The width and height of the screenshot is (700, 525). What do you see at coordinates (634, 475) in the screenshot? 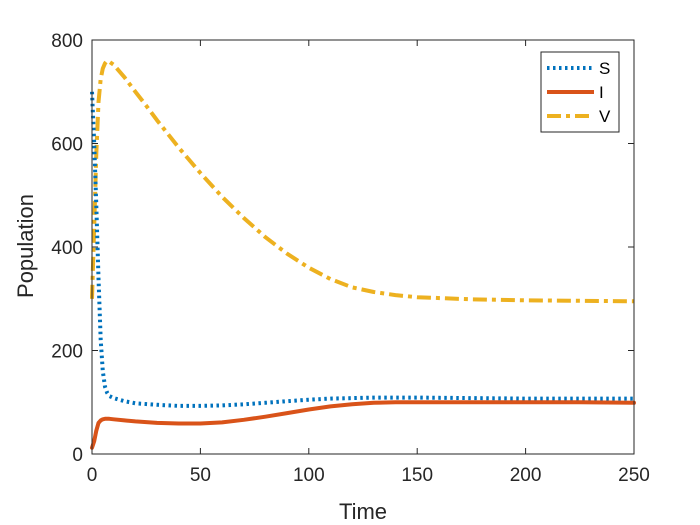
I see `x-tick-label: 250` at bounding box center [634, 475].